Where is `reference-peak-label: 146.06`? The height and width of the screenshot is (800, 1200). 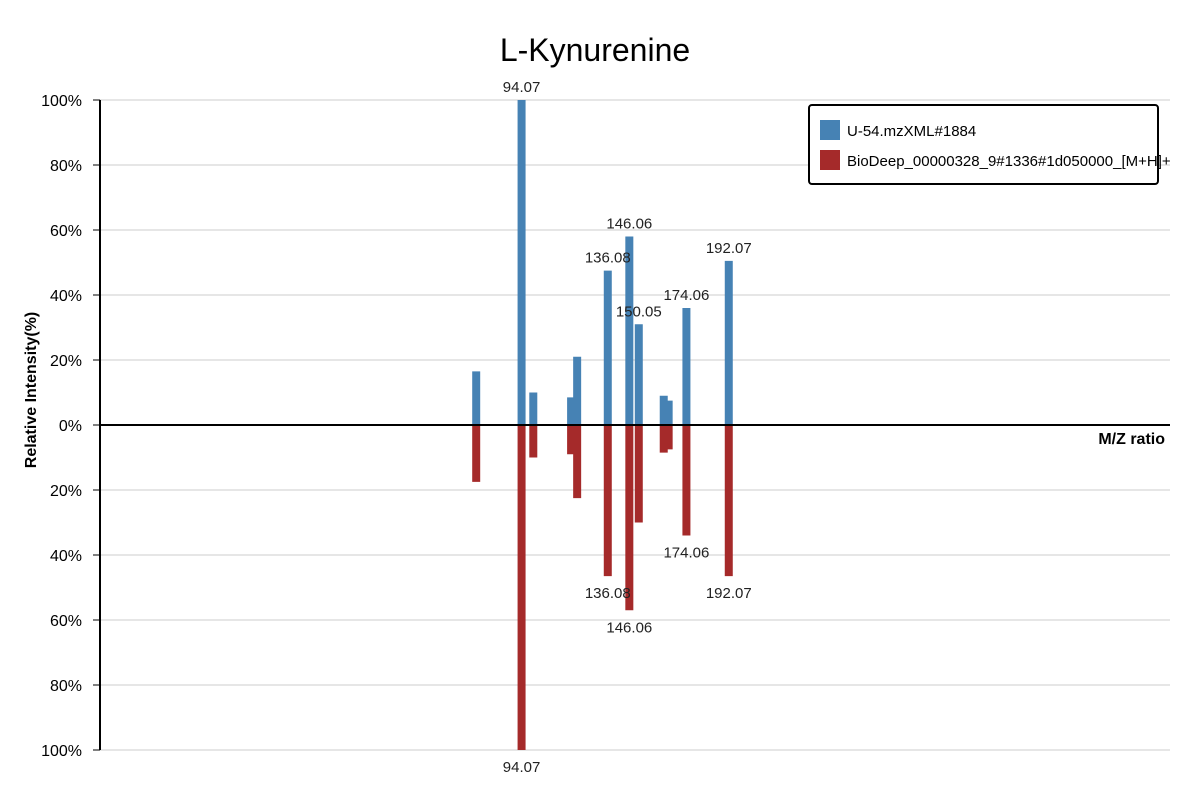
reference-peak-label: 146.06 is located at coordinates (629, 627).